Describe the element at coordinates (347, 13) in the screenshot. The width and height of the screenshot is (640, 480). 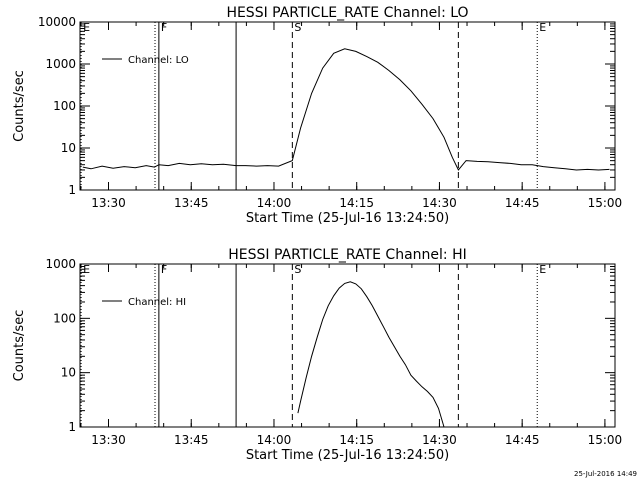
I see `chart-title: HESSI PARTICLE_RATE Channel: LO` at that location.